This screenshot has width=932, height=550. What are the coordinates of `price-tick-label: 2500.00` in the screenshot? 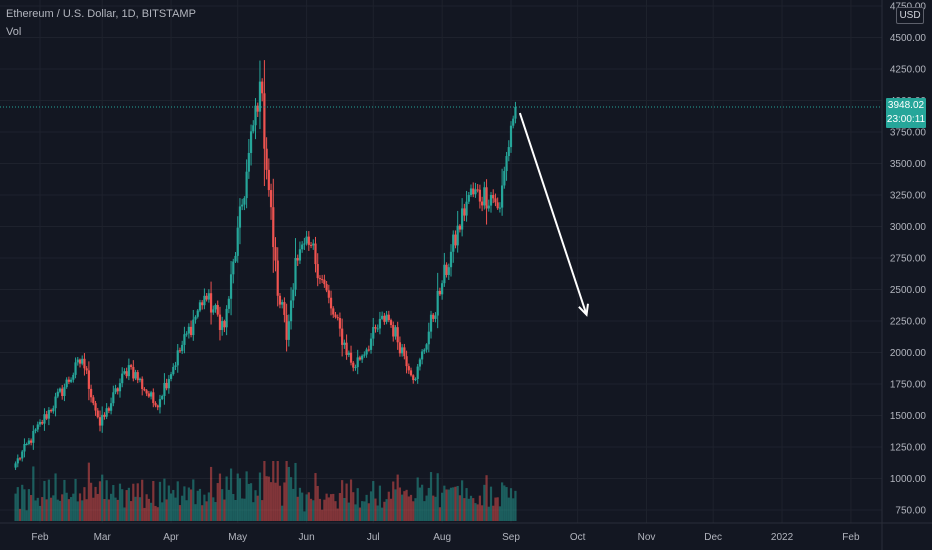 It's located at (908, 290).